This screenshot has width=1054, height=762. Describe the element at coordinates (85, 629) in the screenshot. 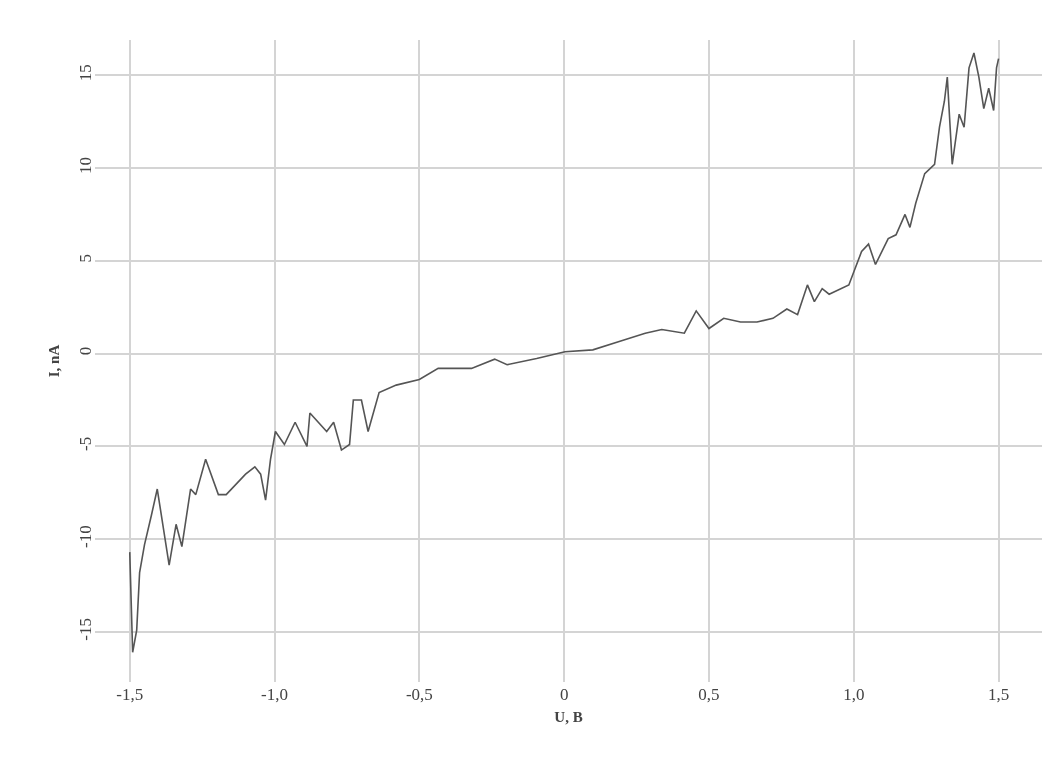

I see `y-tick-label: -15` at that location.